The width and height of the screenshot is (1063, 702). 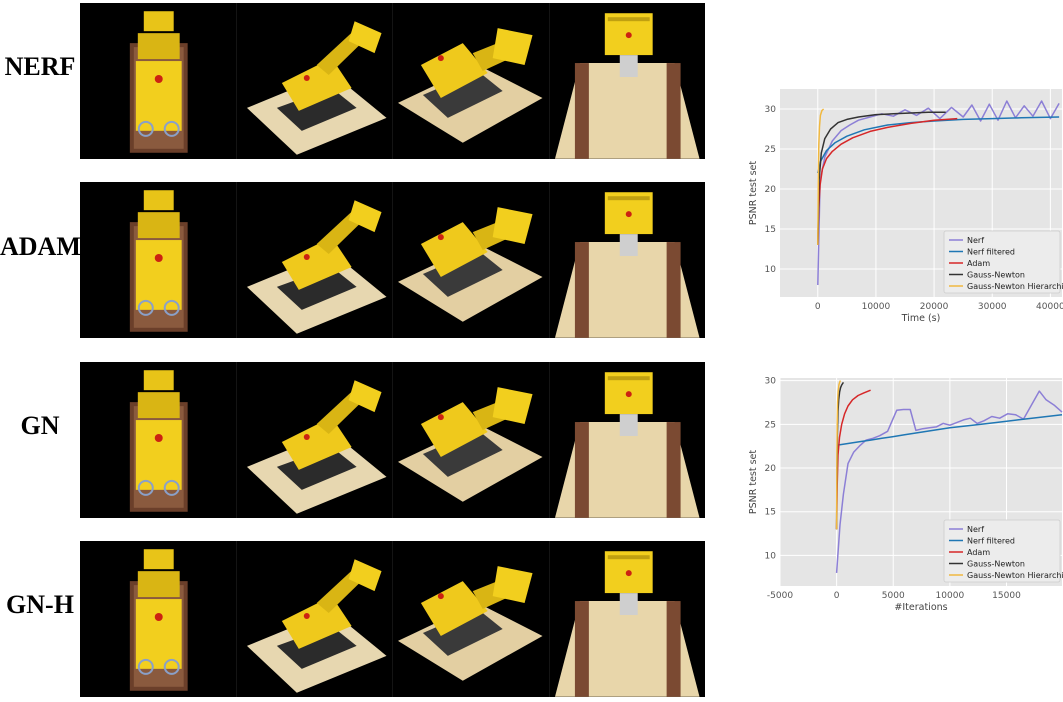 What do you see at coordinates (40, 425) in the screenshot?
I see `row-label-gn: GN` at bounding box center [40, 425].